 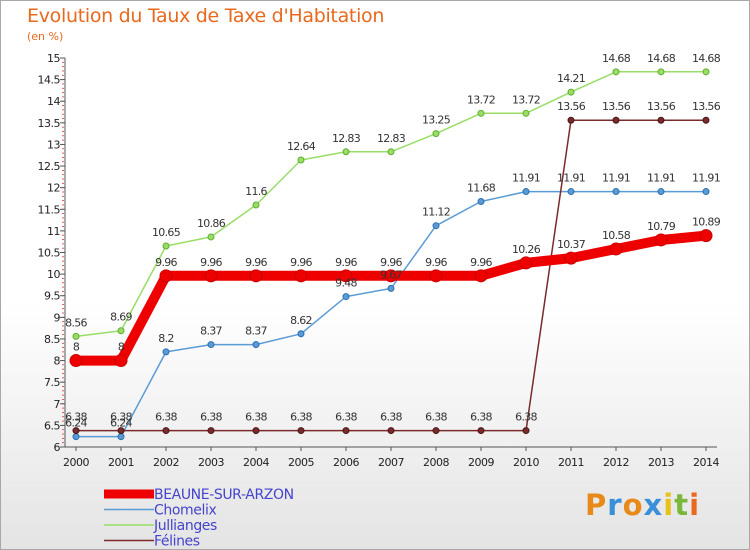 What do you see at coordinates (57, 361) in the screenshot?
I see `y-tick-label: 8` at bounding box center [57, 361].